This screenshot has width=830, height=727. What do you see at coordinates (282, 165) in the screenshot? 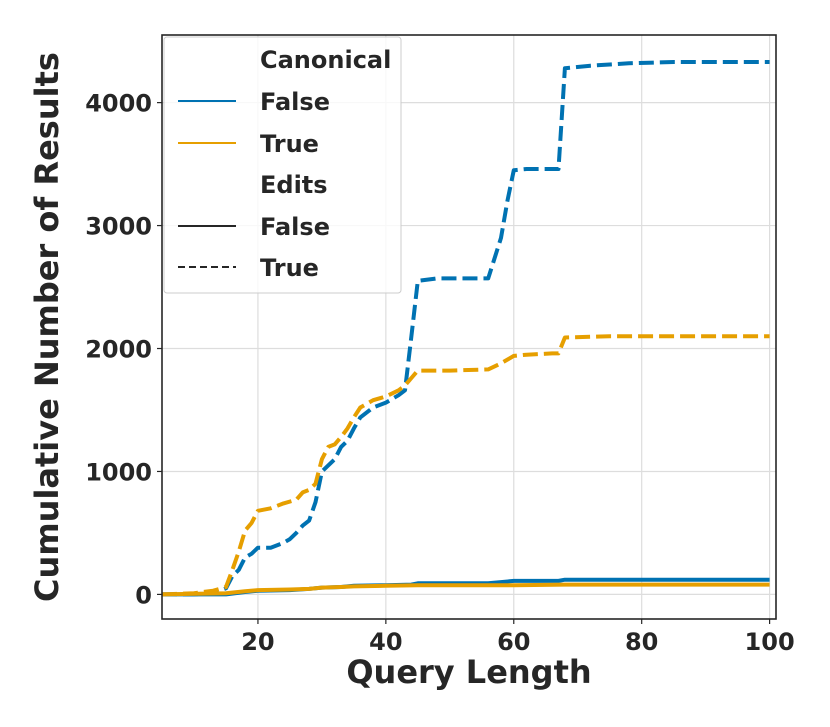
I see `legend: Canonical False True Edits False True` at bounding box center [282, 165].